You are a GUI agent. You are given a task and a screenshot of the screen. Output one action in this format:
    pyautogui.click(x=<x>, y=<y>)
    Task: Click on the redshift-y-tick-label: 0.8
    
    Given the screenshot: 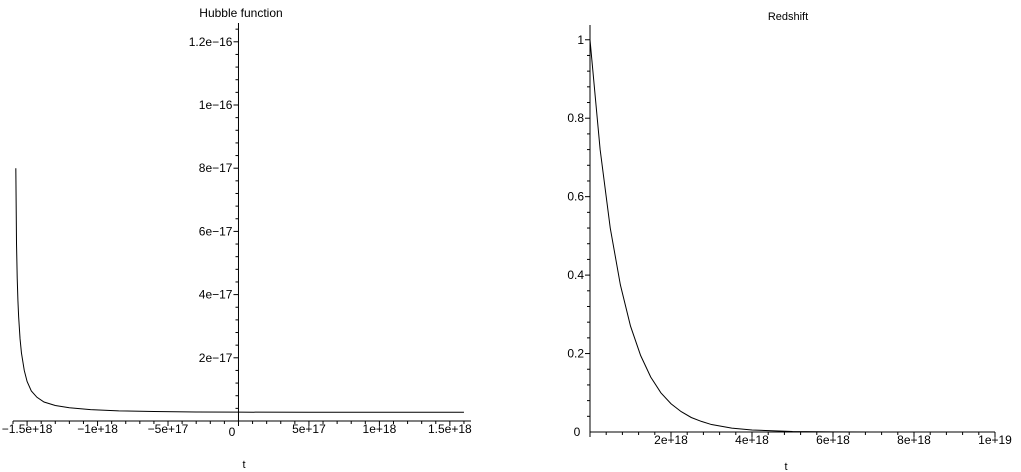 What is the action you would take?
    pyautogui.click(x=575, y=118)
    